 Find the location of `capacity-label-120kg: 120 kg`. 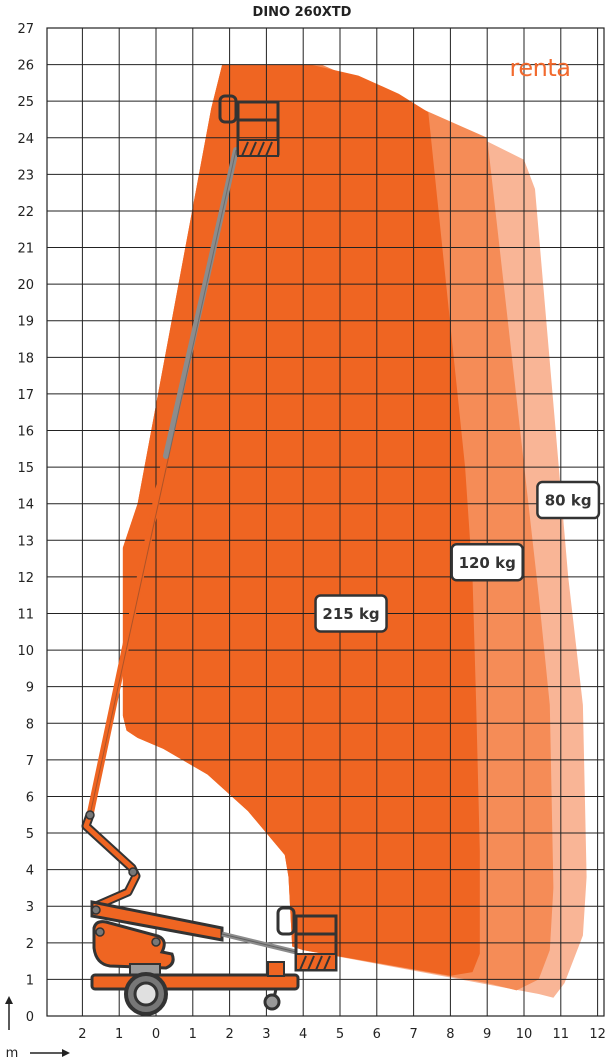

capacity-label-120kg: 120 kg is located at coordinates (487, 562).